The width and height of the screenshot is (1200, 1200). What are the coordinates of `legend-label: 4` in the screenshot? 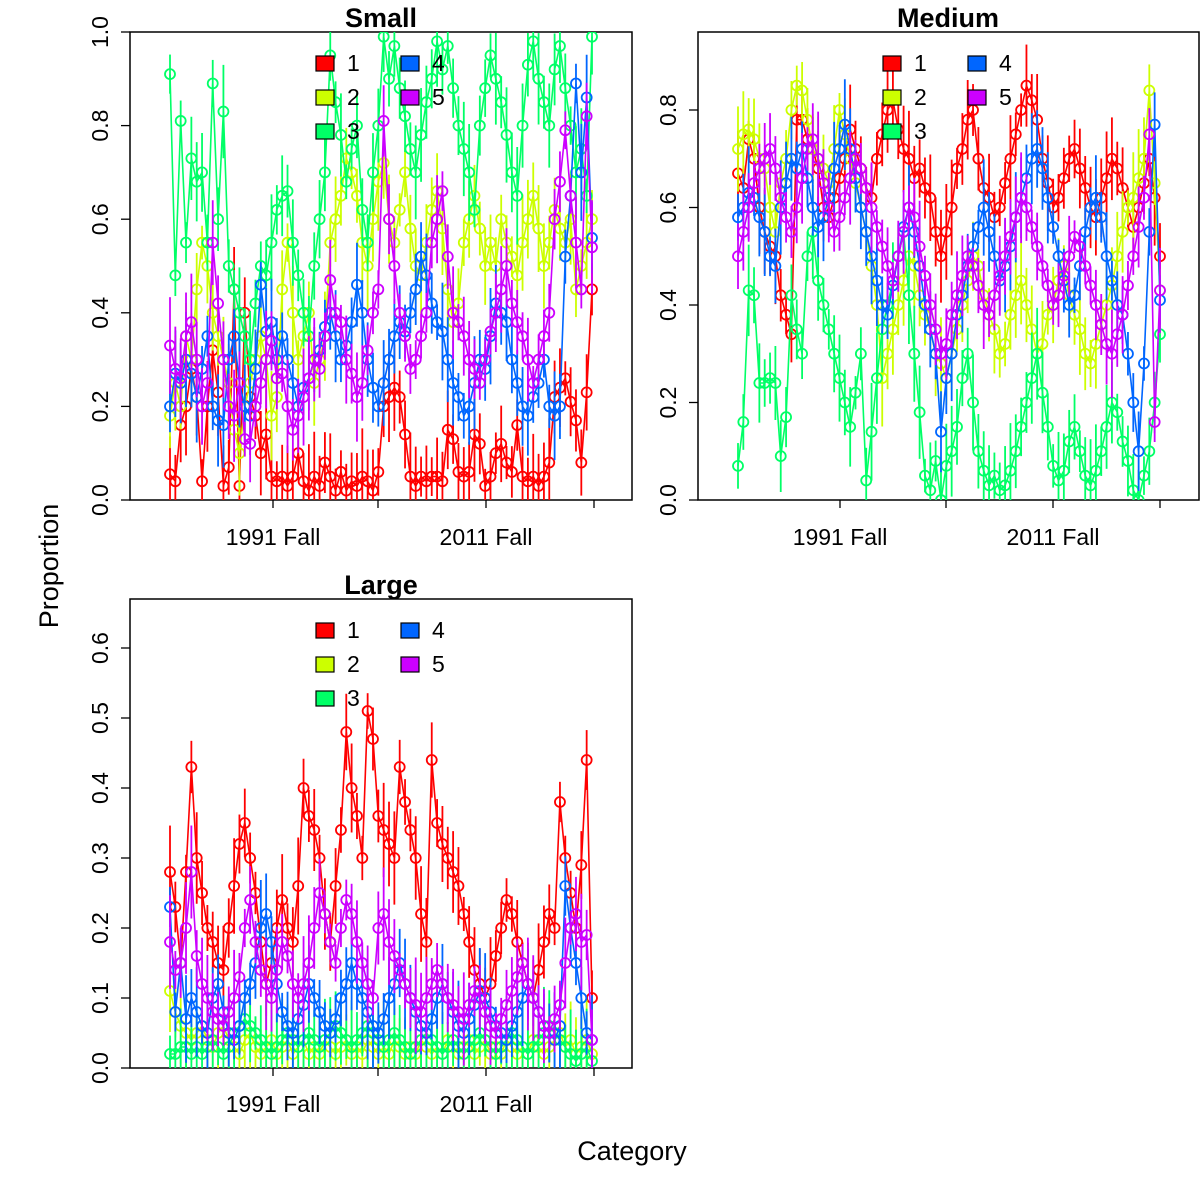 It's located at (1005, 63).